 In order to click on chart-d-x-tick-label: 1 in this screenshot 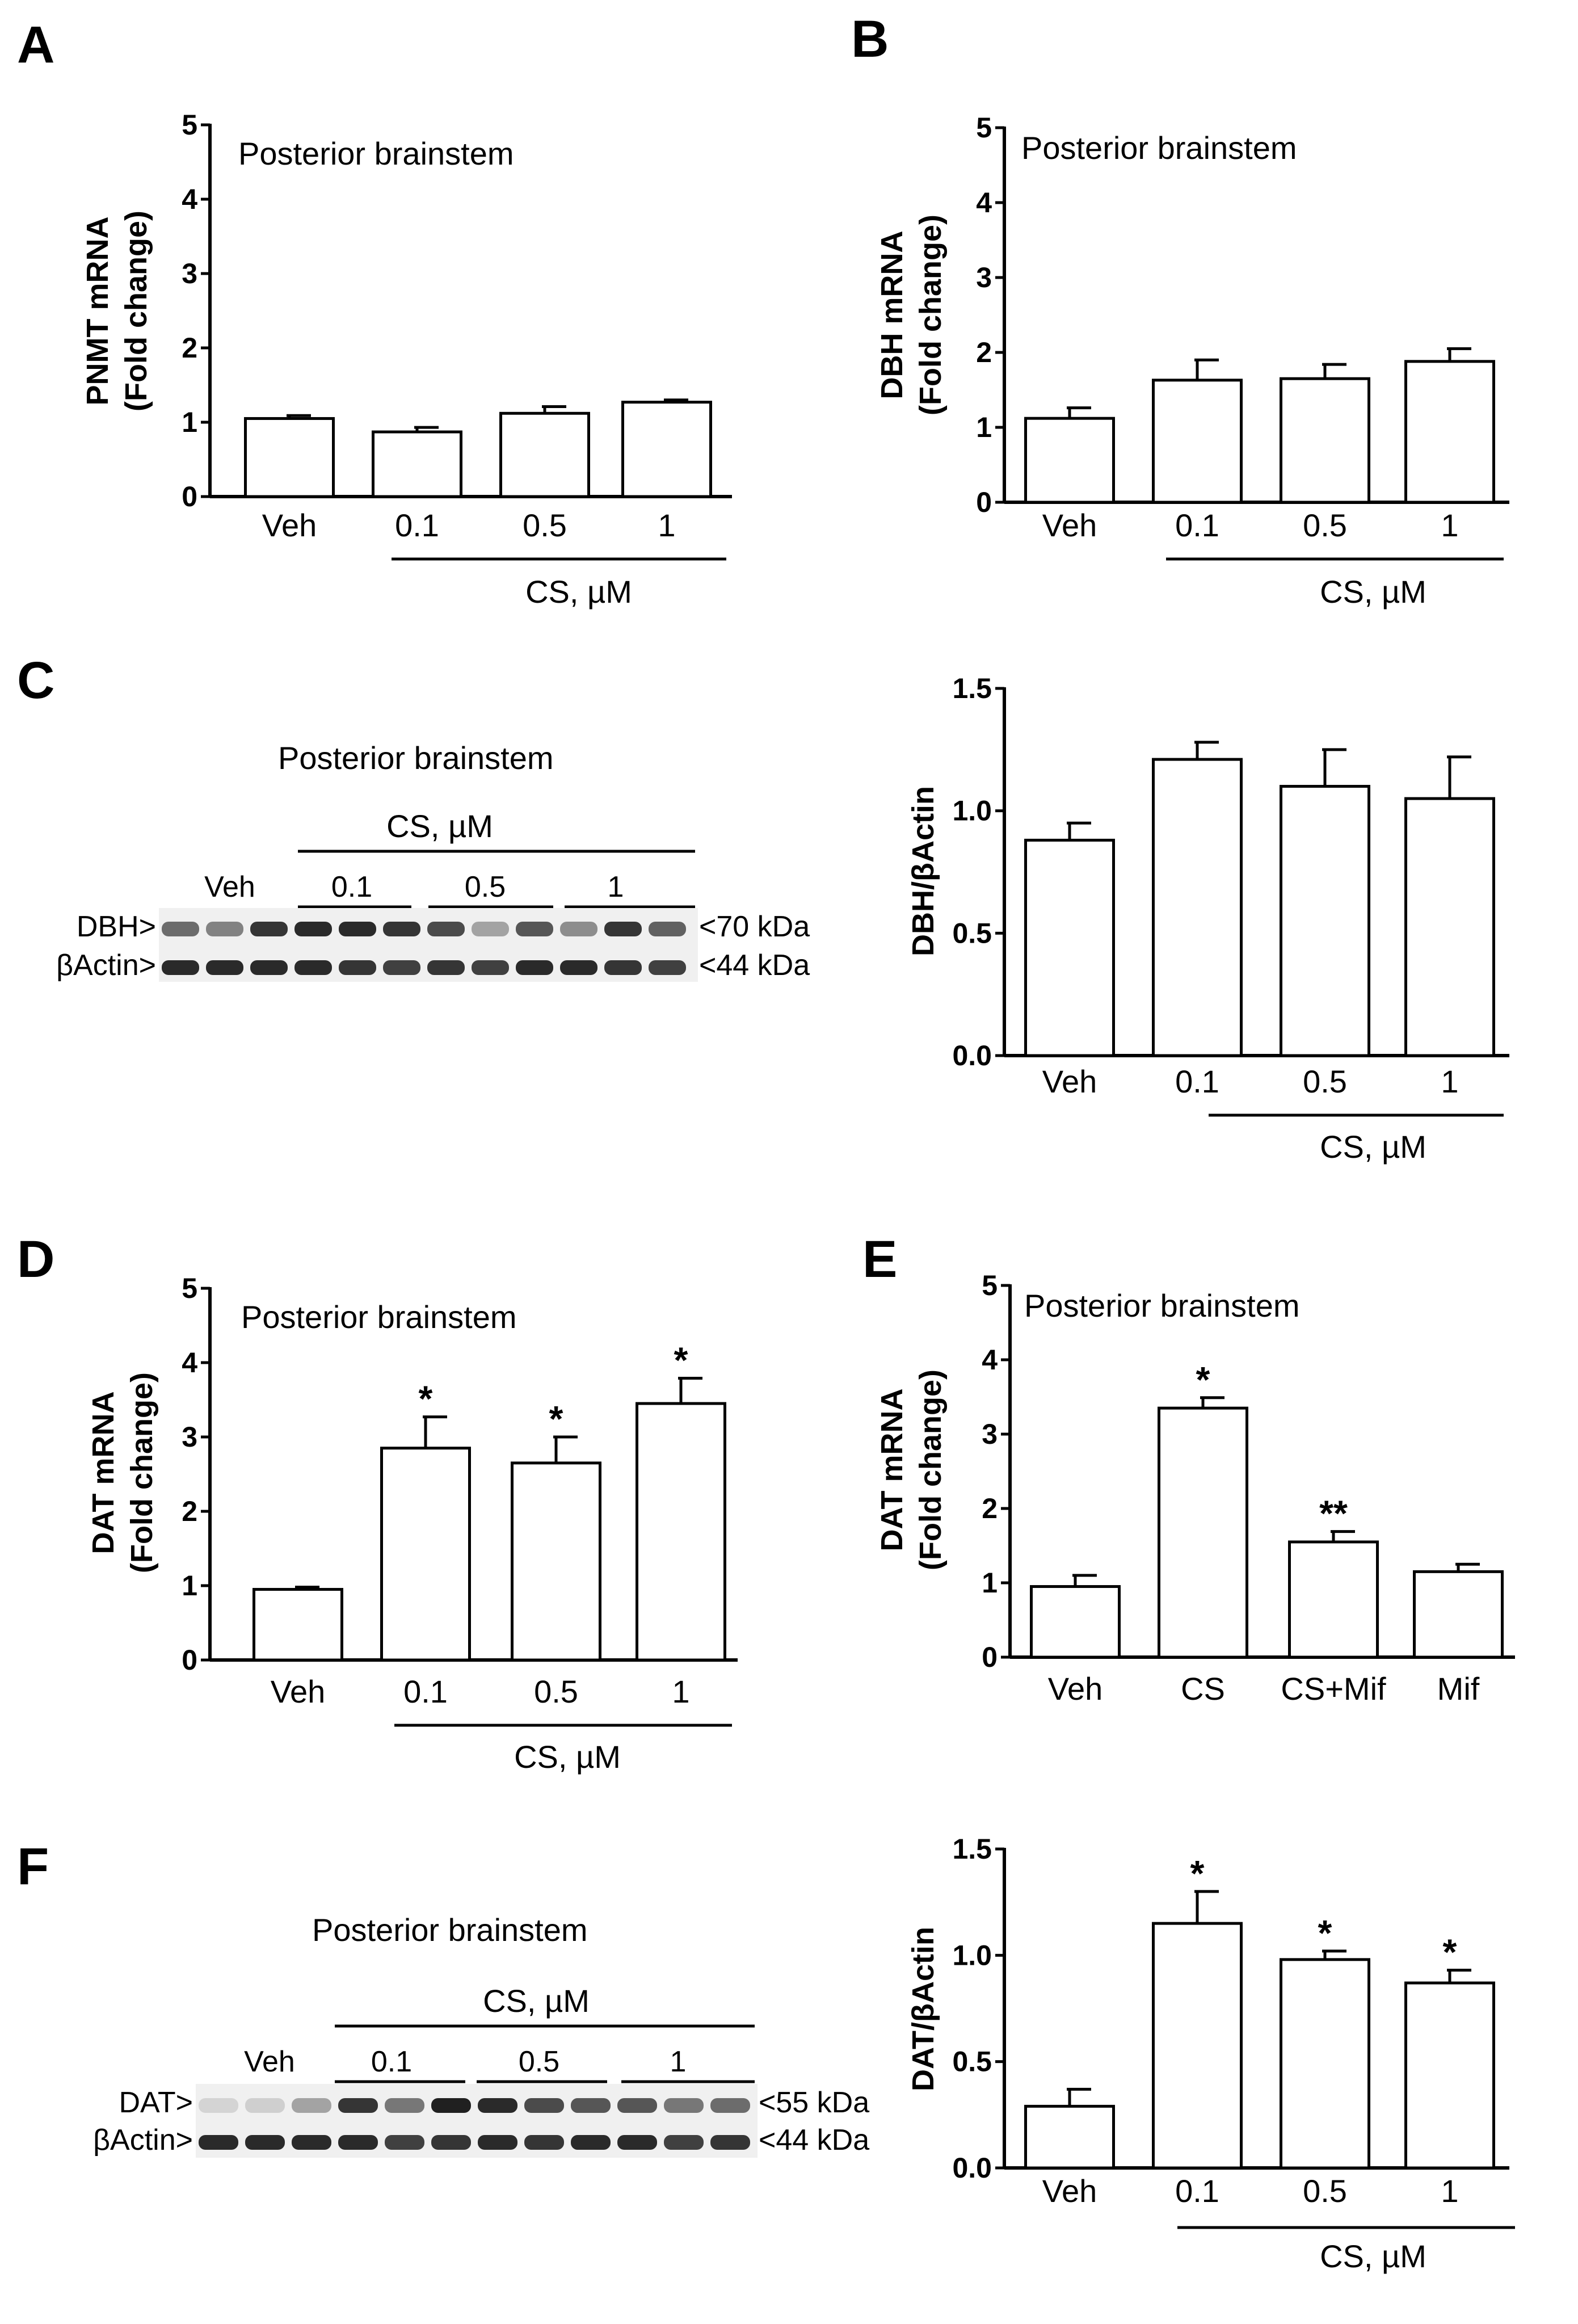, I will do `click(680, 1691)`.